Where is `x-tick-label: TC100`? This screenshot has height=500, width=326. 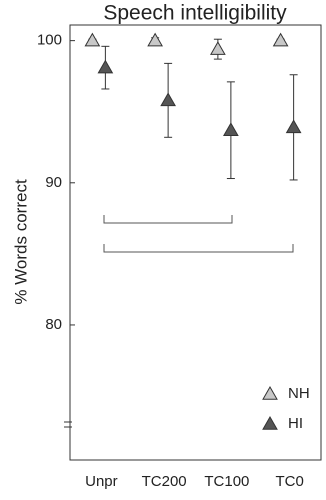
x-tick-label: TC100 is located at coordinates (226, 481).